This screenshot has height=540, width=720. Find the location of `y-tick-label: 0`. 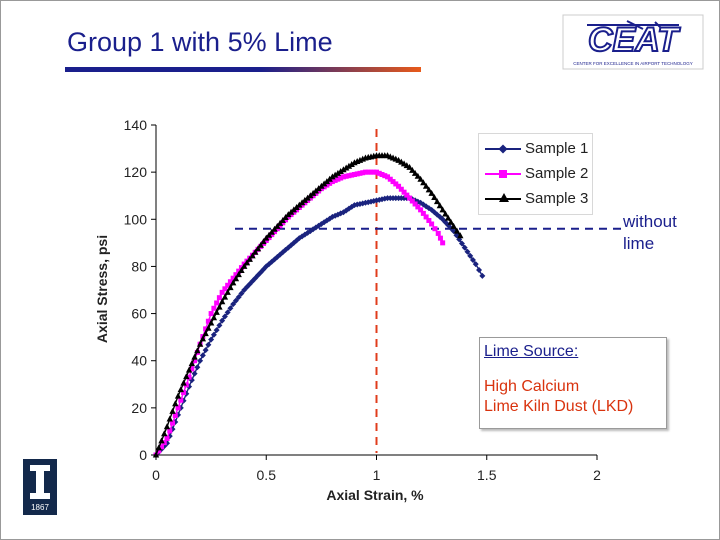

y-tick-label: 0 is located at coordinates (143, 455).